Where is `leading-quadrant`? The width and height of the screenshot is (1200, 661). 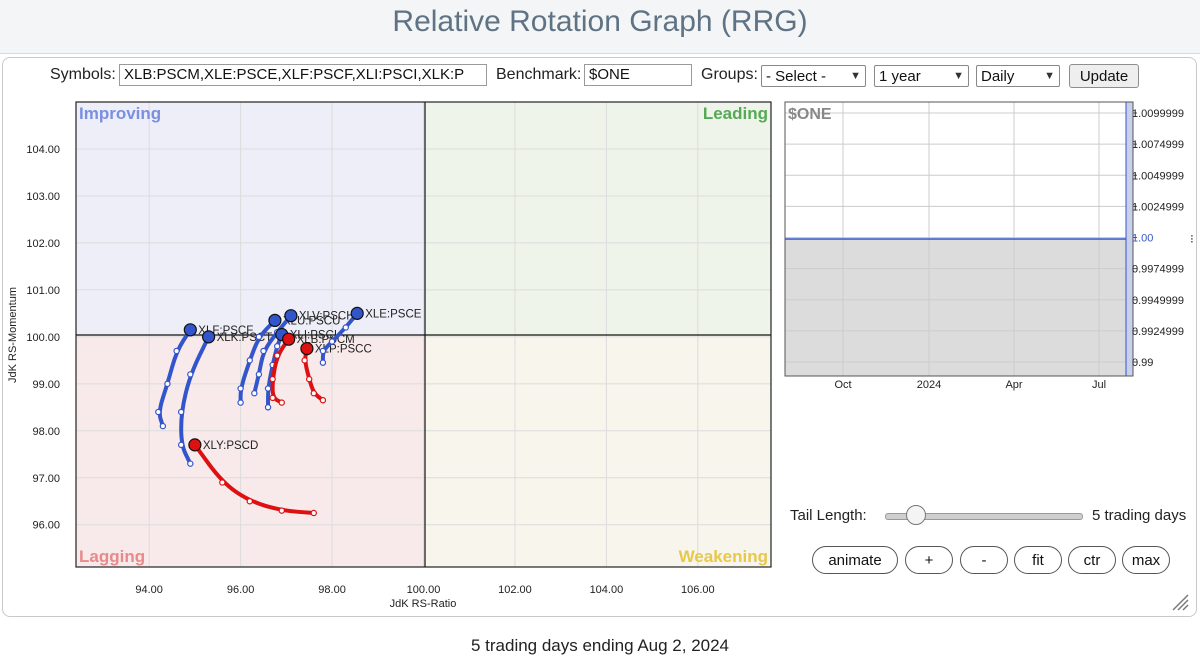
leading-quadrant is located at coordinates (598, 218).